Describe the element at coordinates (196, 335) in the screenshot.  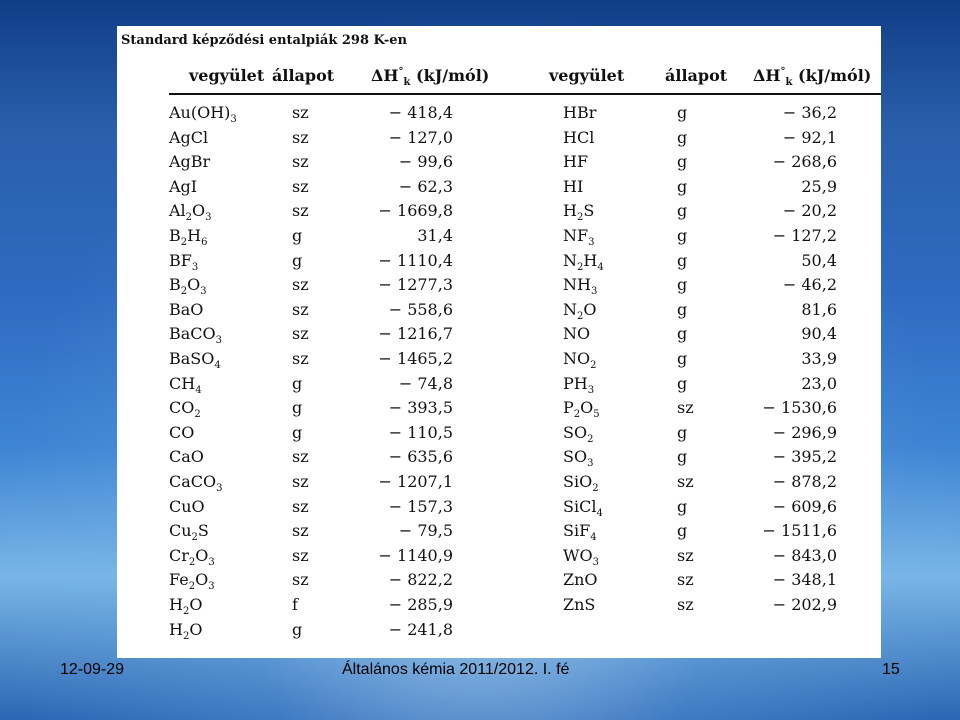
I see `compound-formula: BaCO3` at that location.